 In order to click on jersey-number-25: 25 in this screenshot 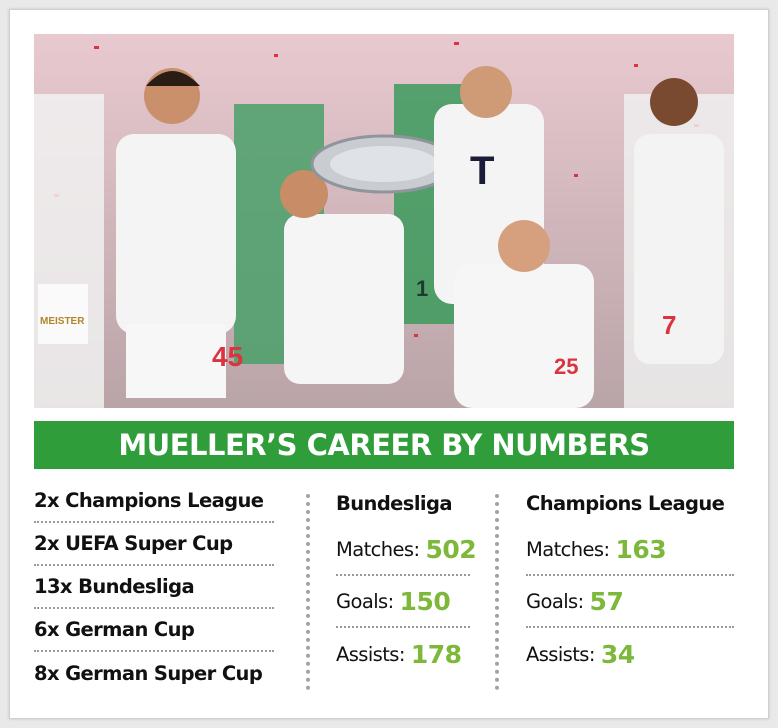, I will do `click(566, 366)`.